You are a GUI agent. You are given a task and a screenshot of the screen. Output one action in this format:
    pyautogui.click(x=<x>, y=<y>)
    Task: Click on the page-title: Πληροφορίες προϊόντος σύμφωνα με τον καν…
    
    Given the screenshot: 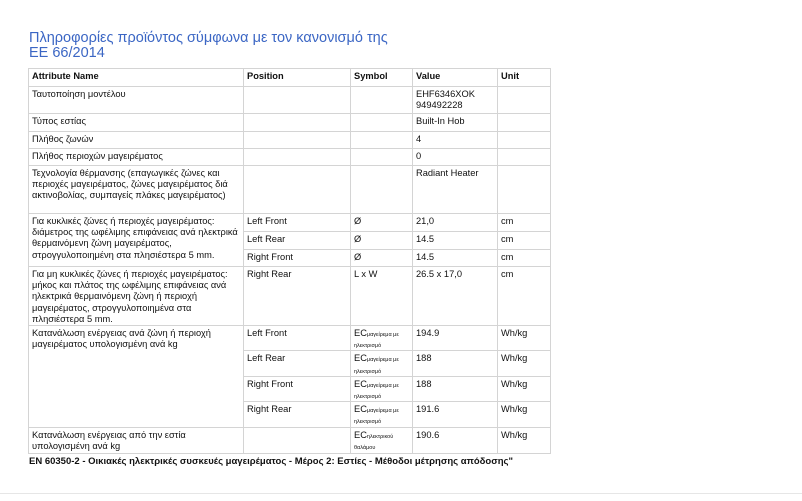 What is the action you would take?
    pyautogui.click(x=208, y=46)
    